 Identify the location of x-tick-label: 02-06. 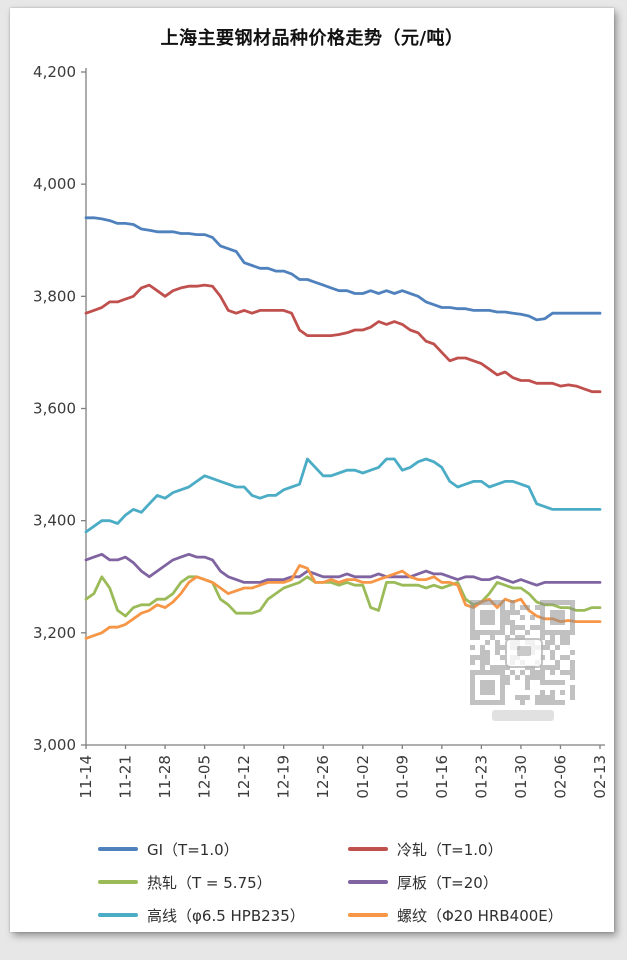
(560, 777).